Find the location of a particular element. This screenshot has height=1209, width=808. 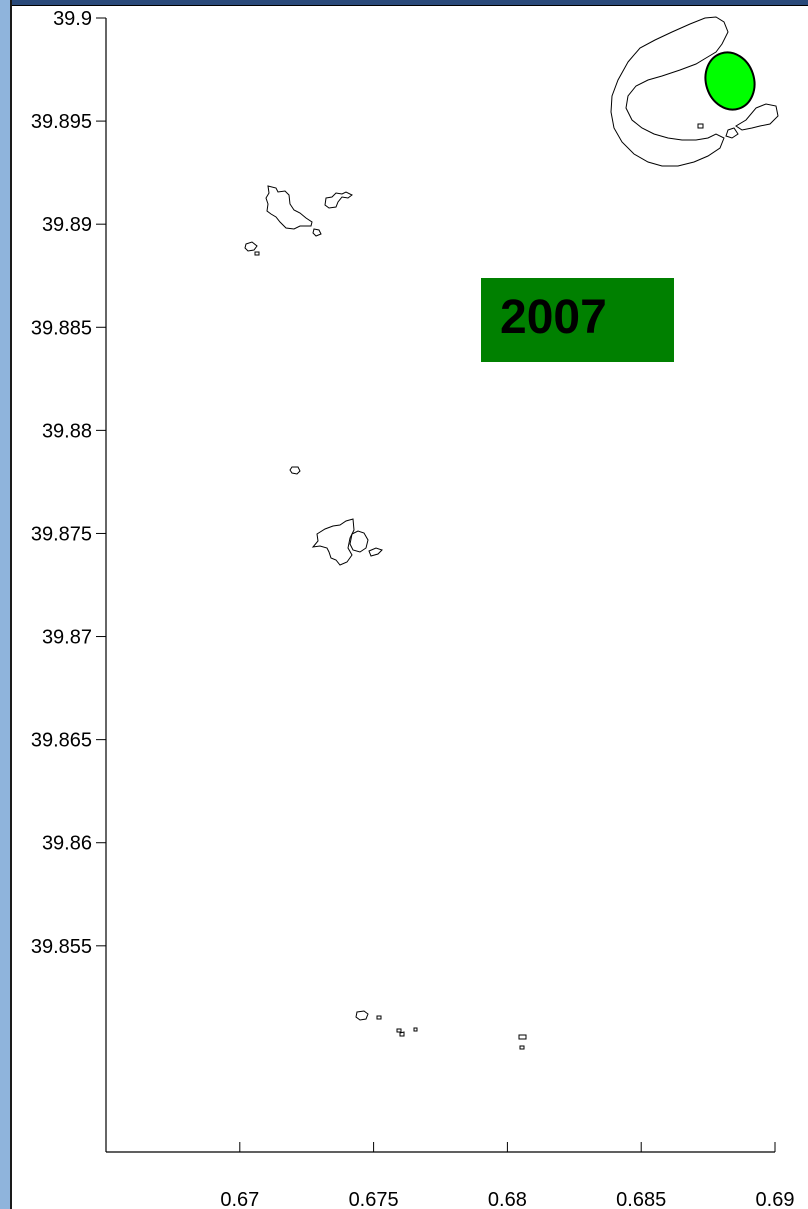

islet-north-east is located at coordinates (338, 200).